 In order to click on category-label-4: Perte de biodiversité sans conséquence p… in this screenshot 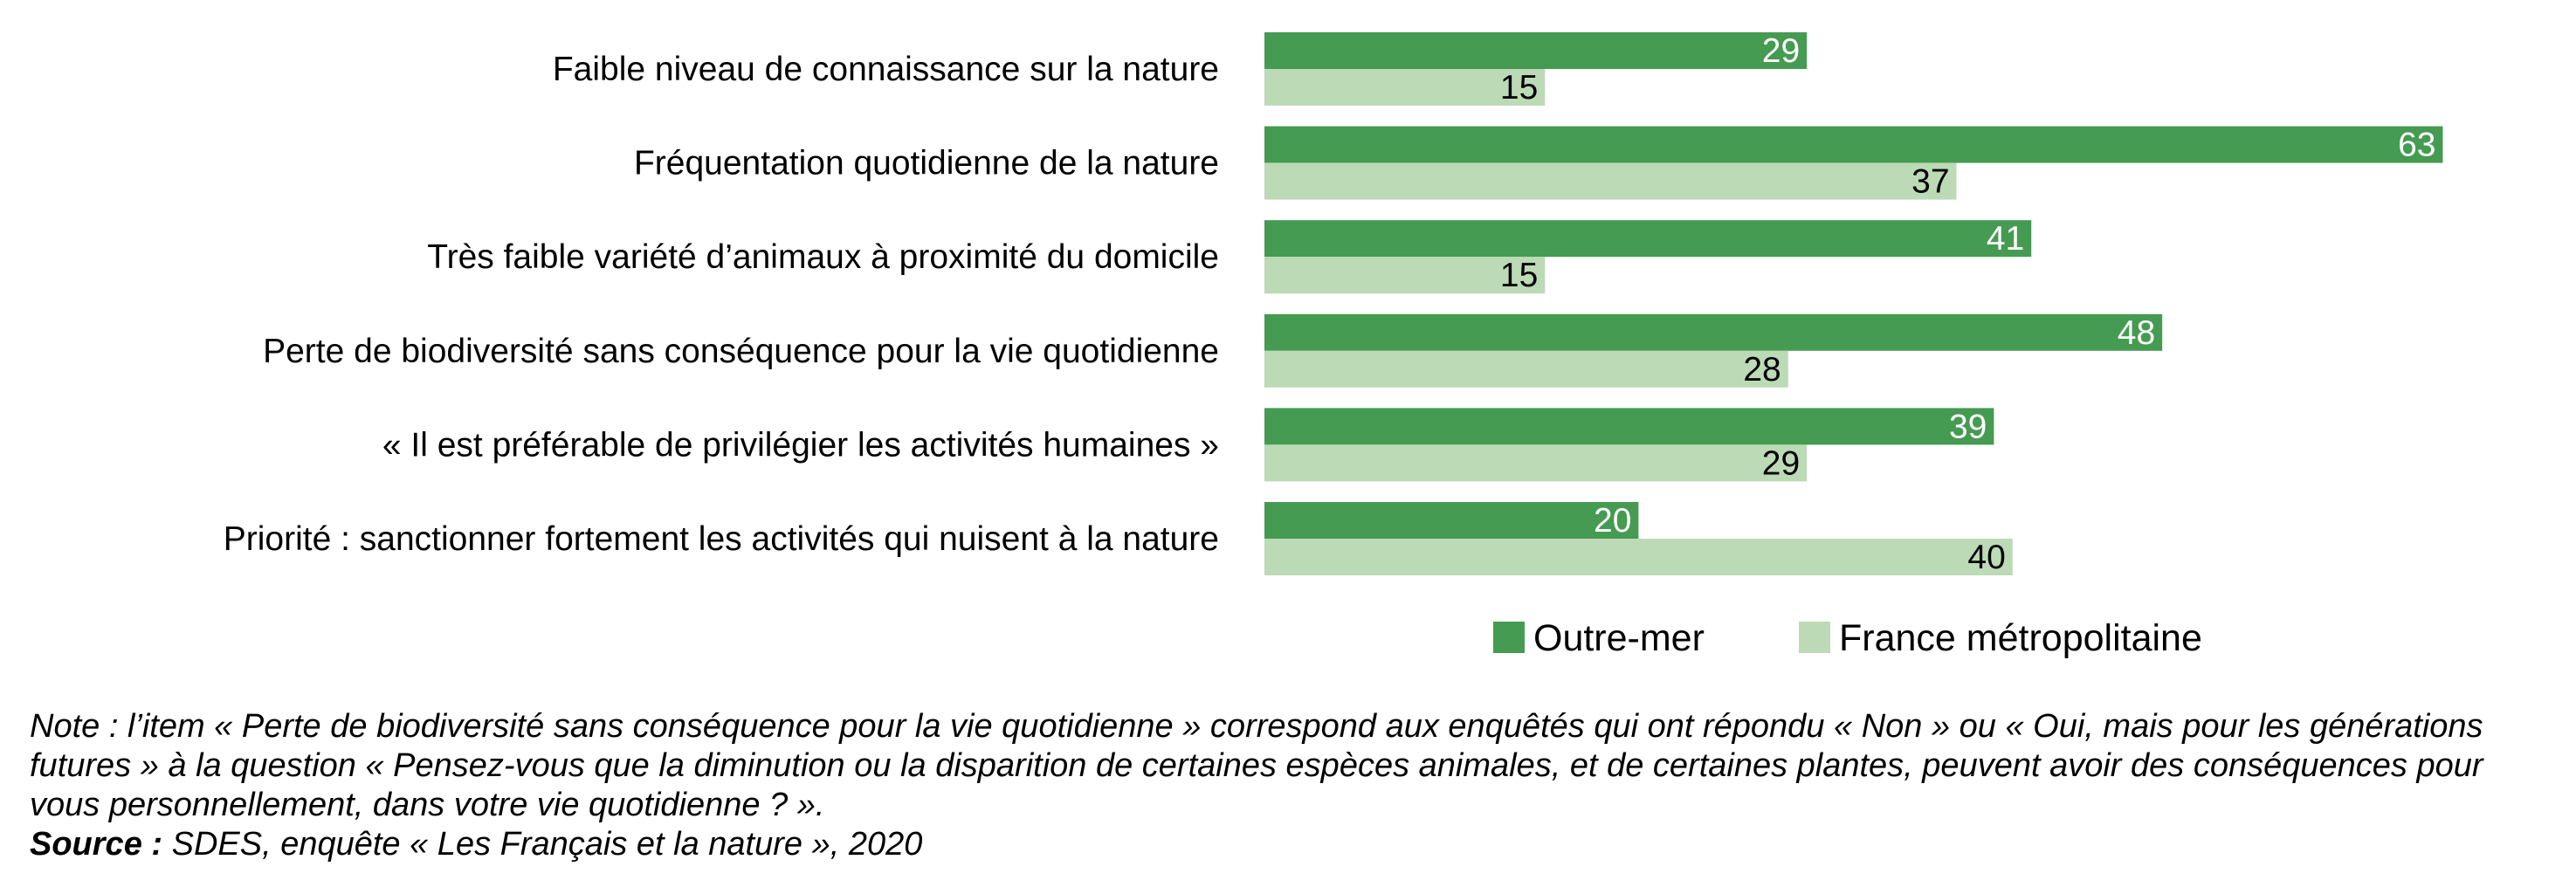, I will do `click(741, 351)`.